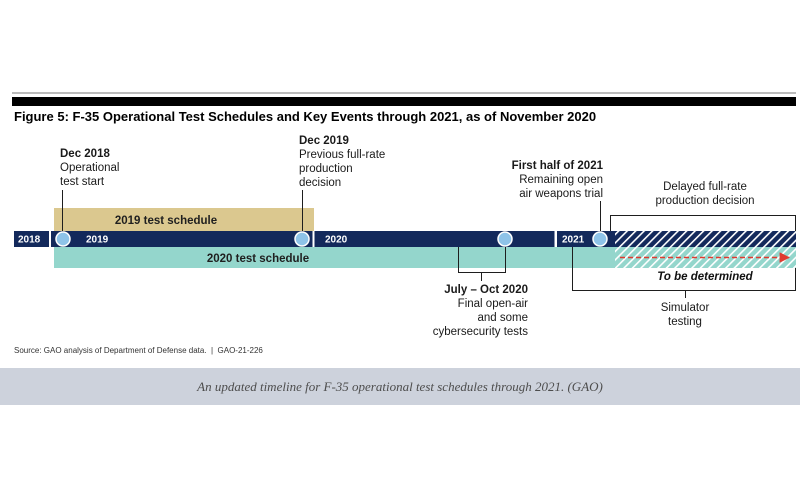  I want to click on timeline-segment-2019, so click(182, 239).